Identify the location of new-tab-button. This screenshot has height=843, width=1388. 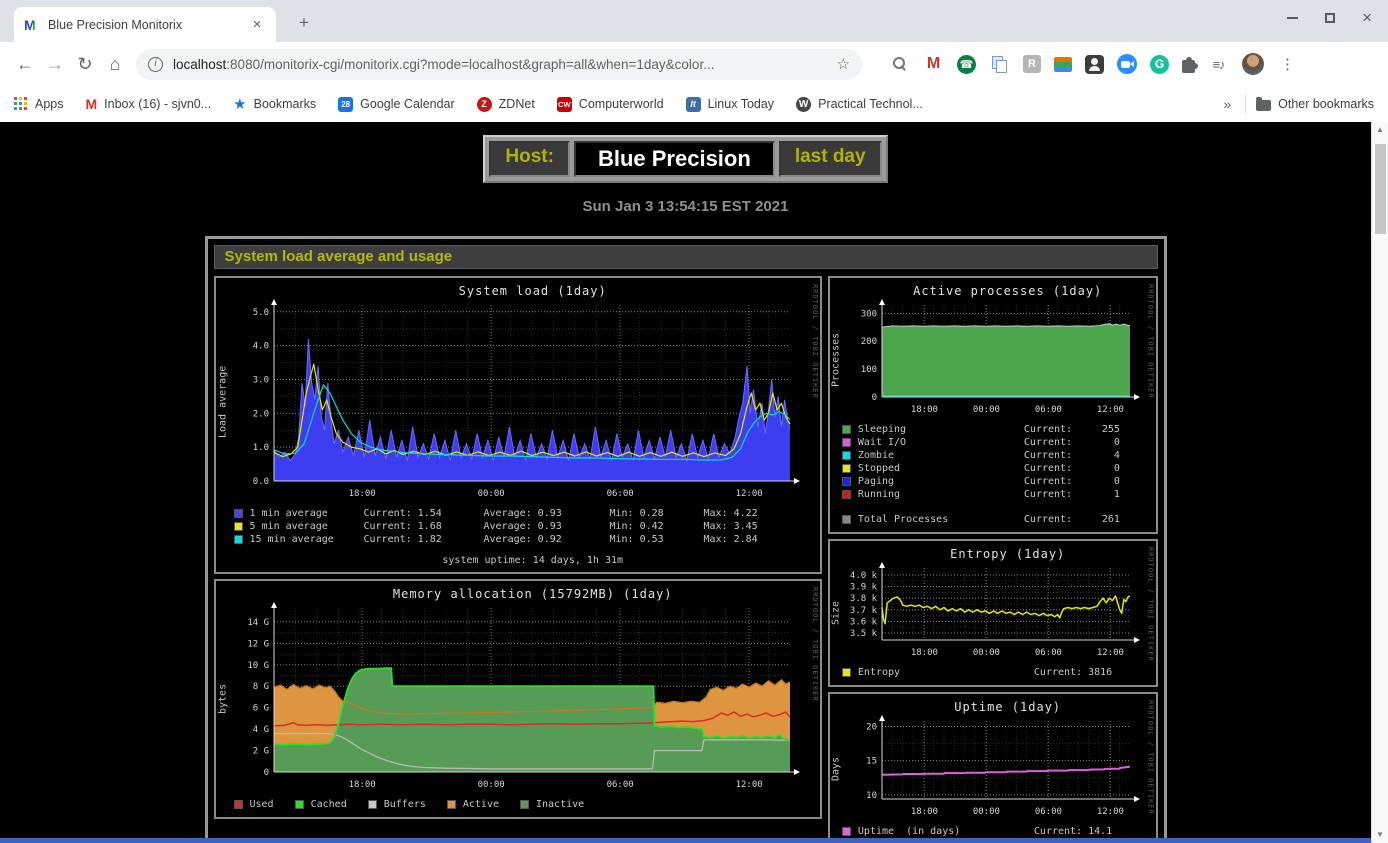
(304, 23).